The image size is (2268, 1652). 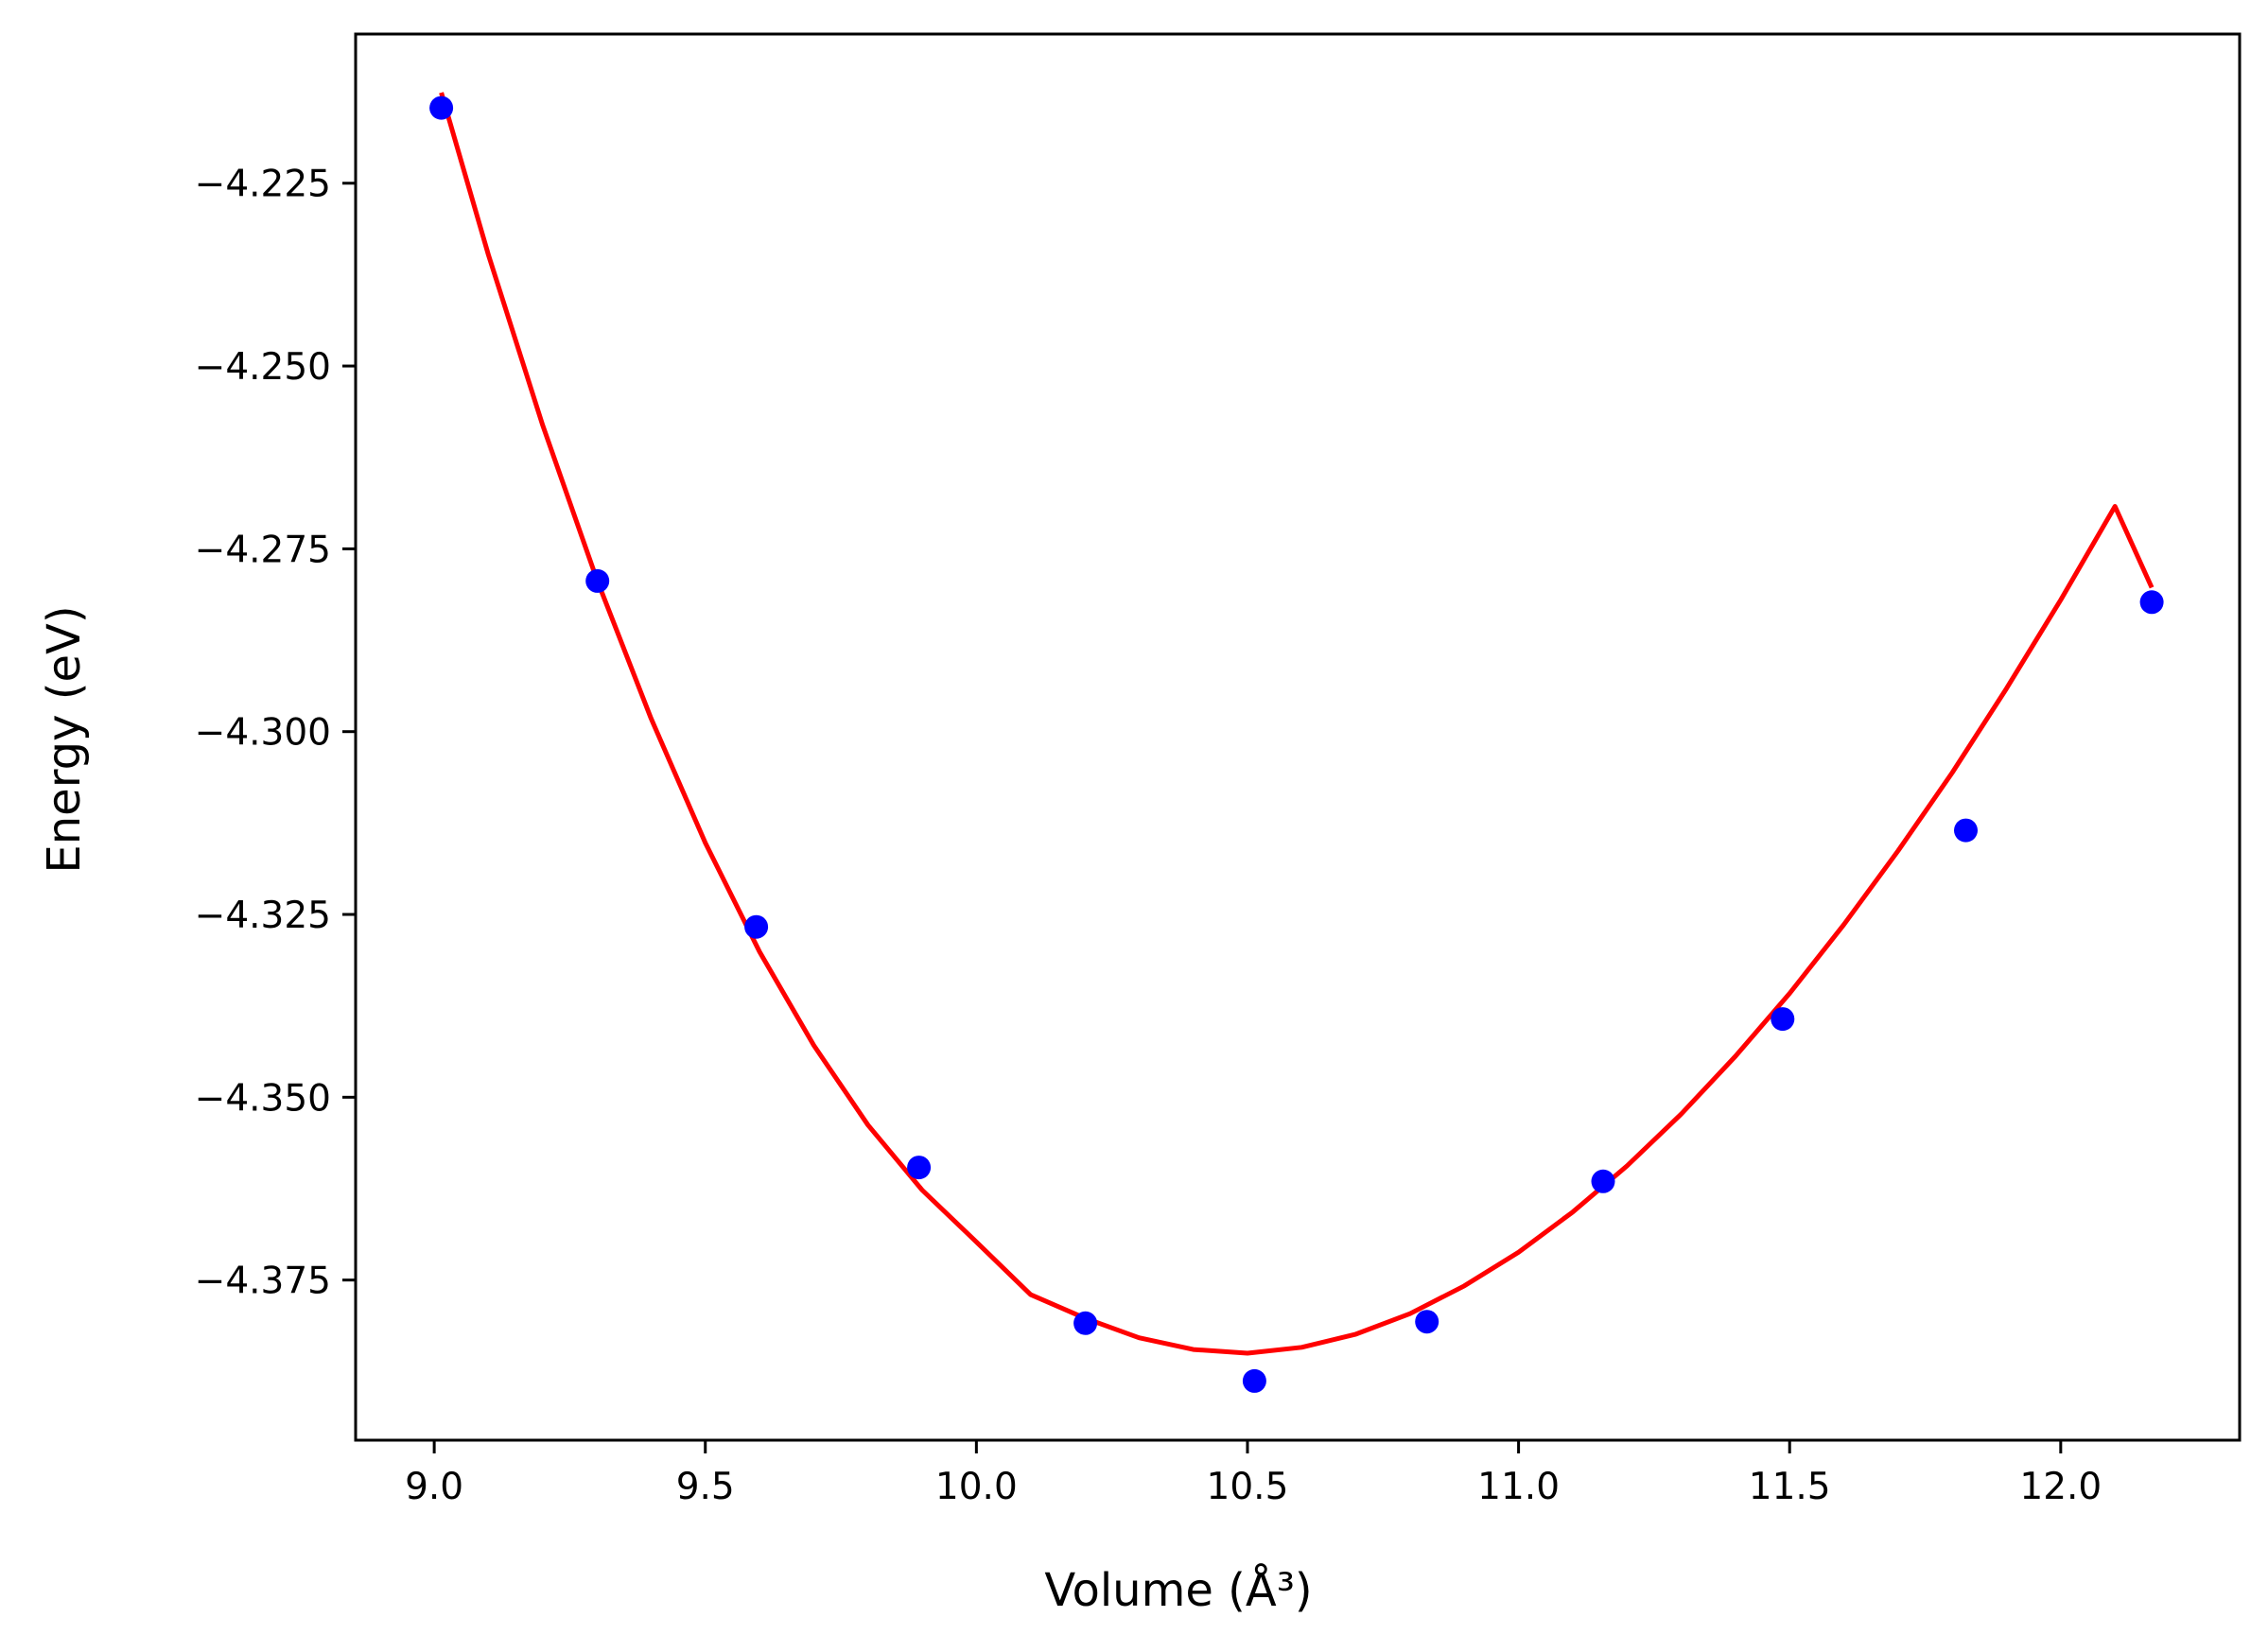 What do you see at coordinates (263, 550) in the screenshot?
I see `y-tick-label: −4.275` at bounding box center [263, 550].